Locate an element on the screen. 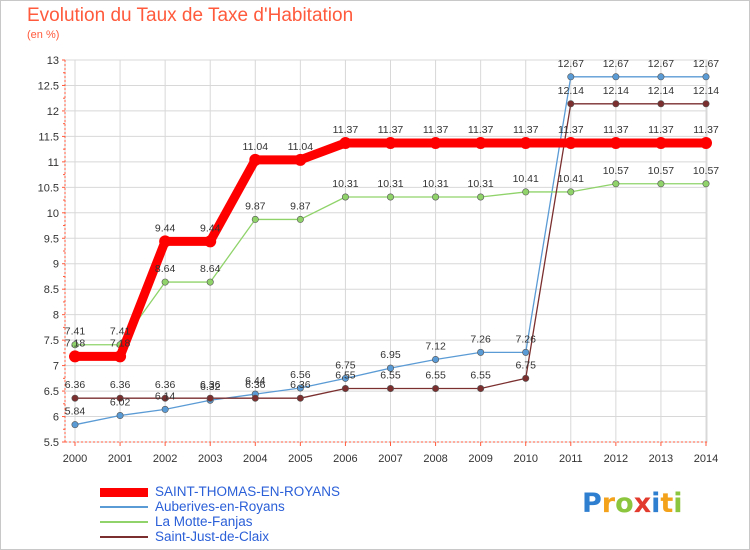  y-tick-label: 8 is located at coordinates (56, 316).